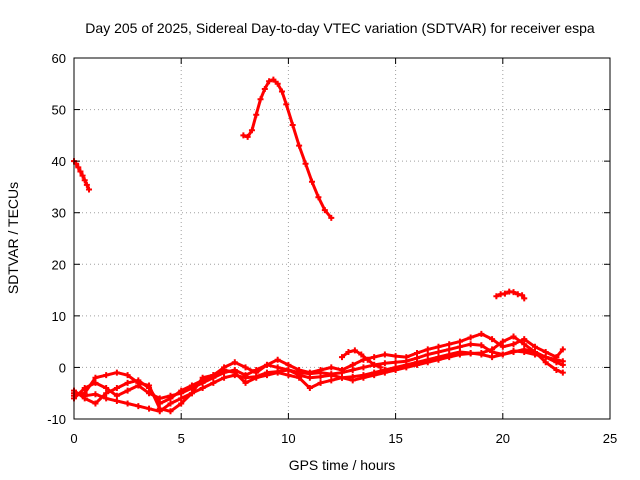 The height and width of the screenshot is (480, 640). I want to click on y-tick-labels: -10 0 10 20 30 40 50 60, so click(56, 239).